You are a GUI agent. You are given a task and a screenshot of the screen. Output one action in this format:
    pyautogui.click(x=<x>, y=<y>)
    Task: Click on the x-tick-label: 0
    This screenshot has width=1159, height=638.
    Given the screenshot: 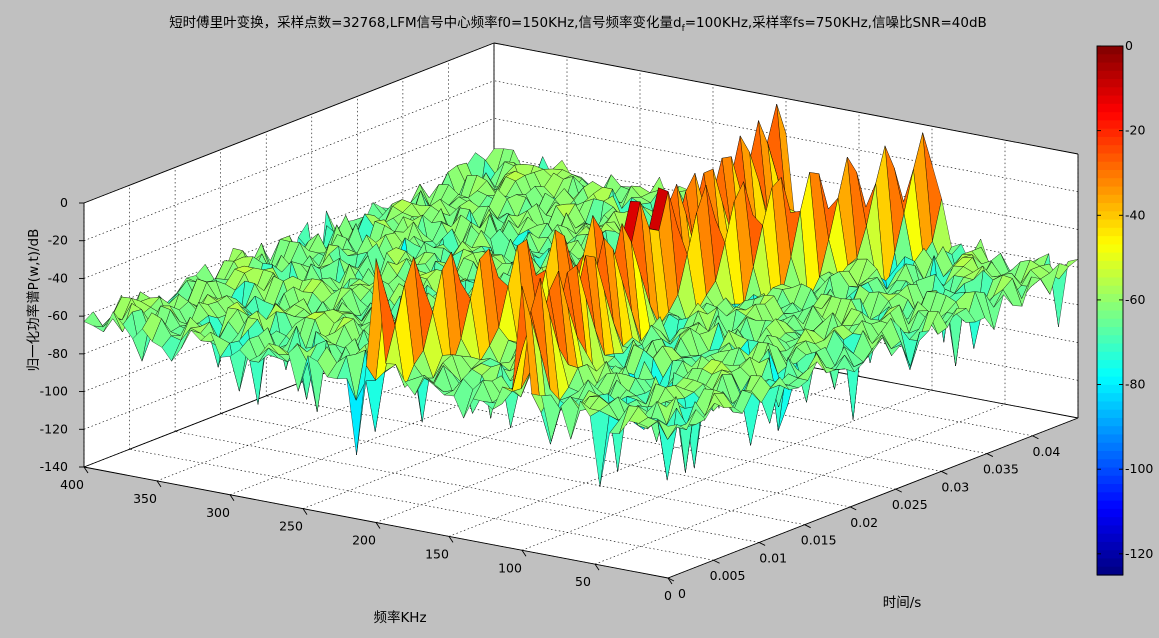 What is the action you would take?
    pyautogui.click(x=668, y=595)
    